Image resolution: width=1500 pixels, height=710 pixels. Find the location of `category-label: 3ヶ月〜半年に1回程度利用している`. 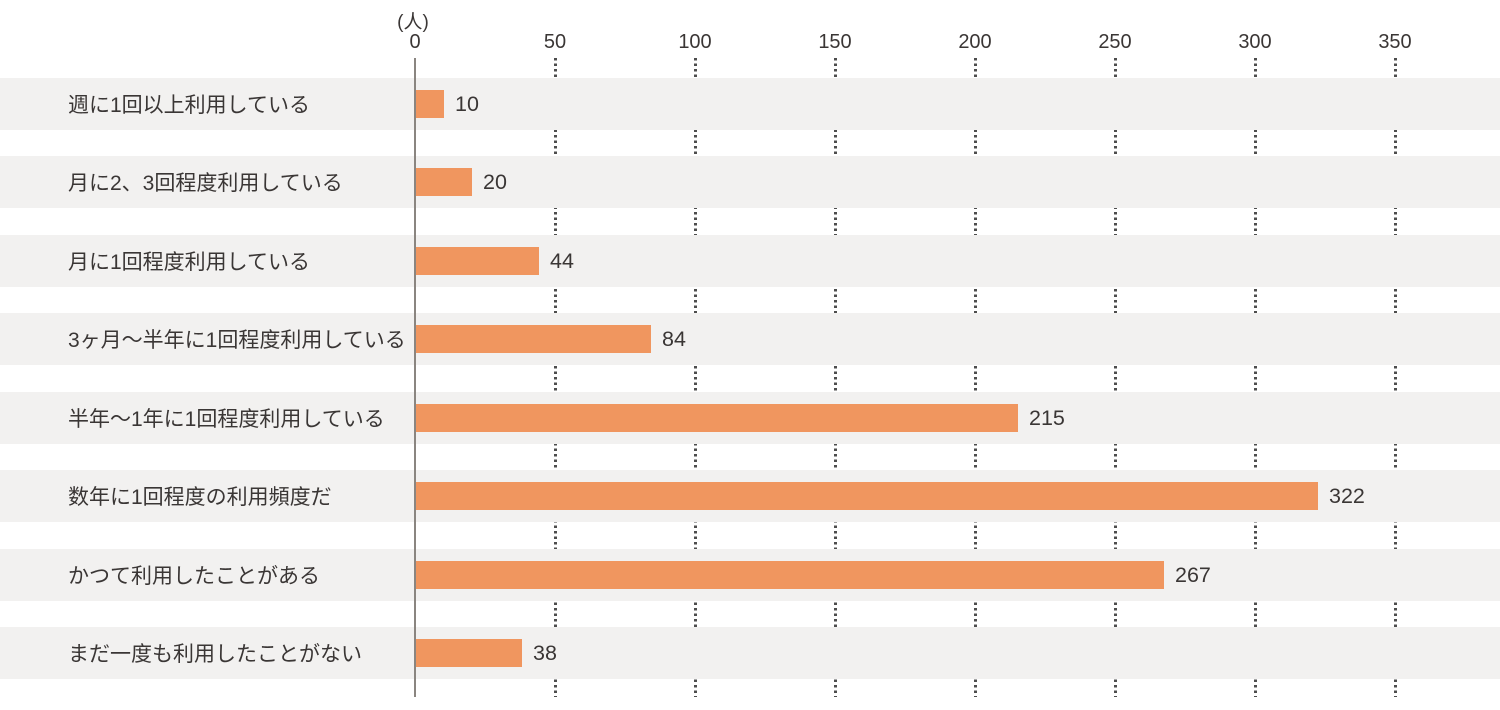

category-label: 3ヶ月〜半年に1回程度利用している is located at coordinates (237, 340).